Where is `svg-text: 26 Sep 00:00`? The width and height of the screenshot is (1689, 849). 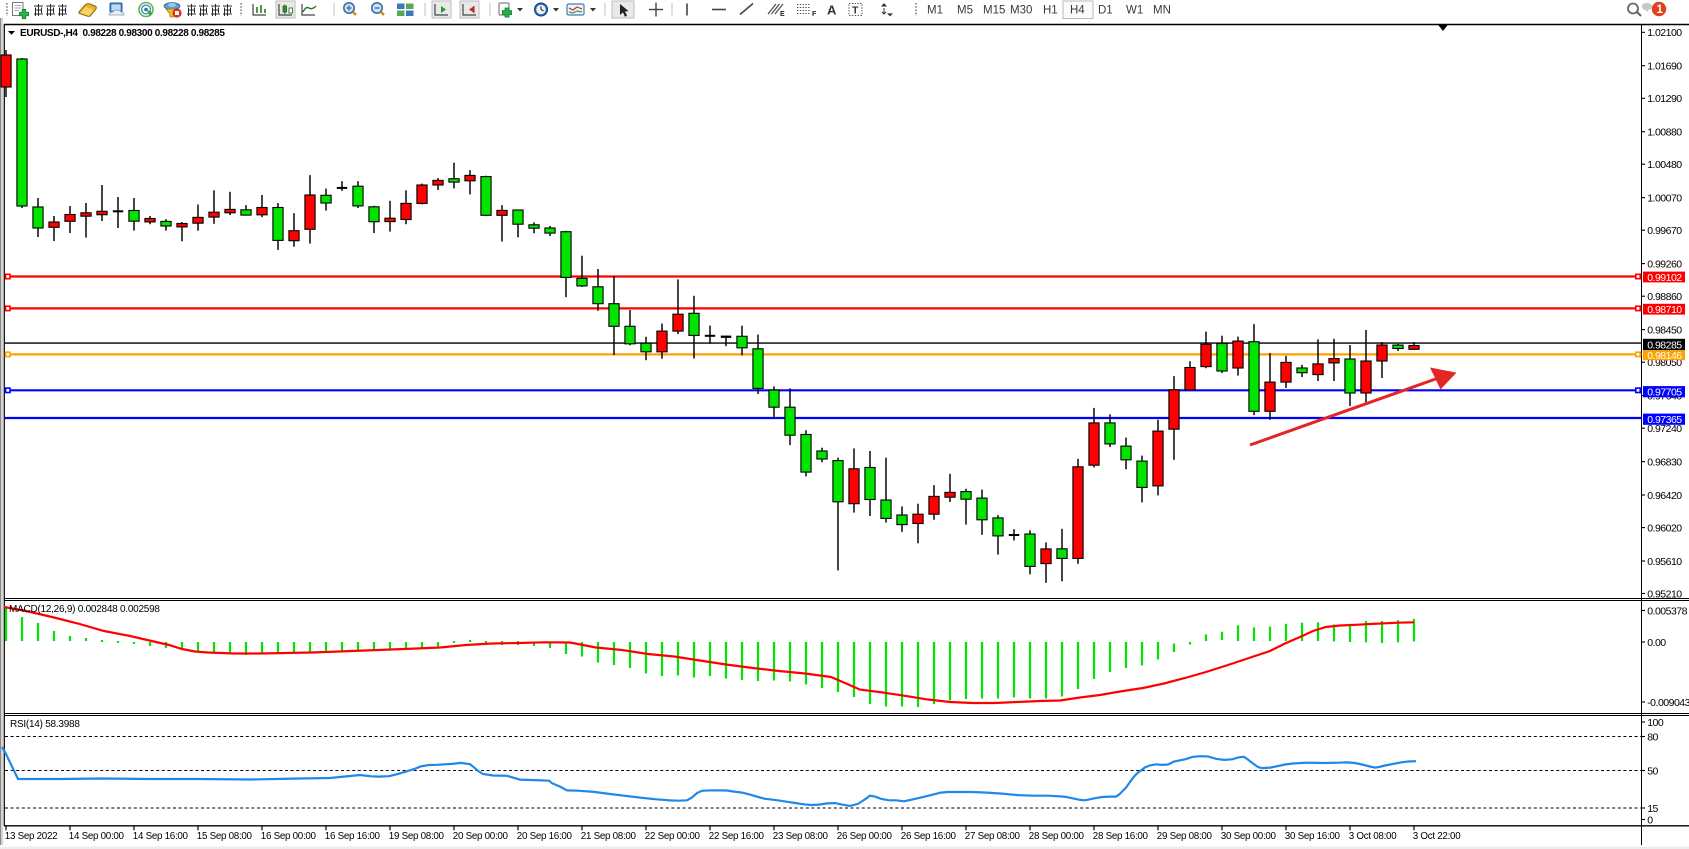 svg-text: 26 Sep 00:00 is located at coordinates (865, 836).